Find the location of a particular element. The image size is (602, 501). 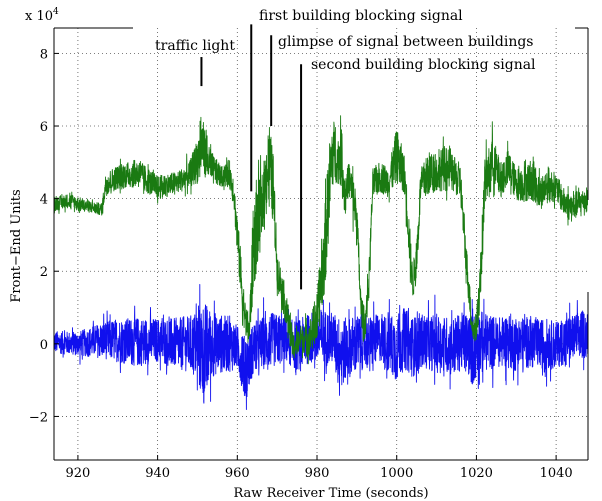

annotation-label: glimpse of signal between buildings is located at coordinates (405, 42).